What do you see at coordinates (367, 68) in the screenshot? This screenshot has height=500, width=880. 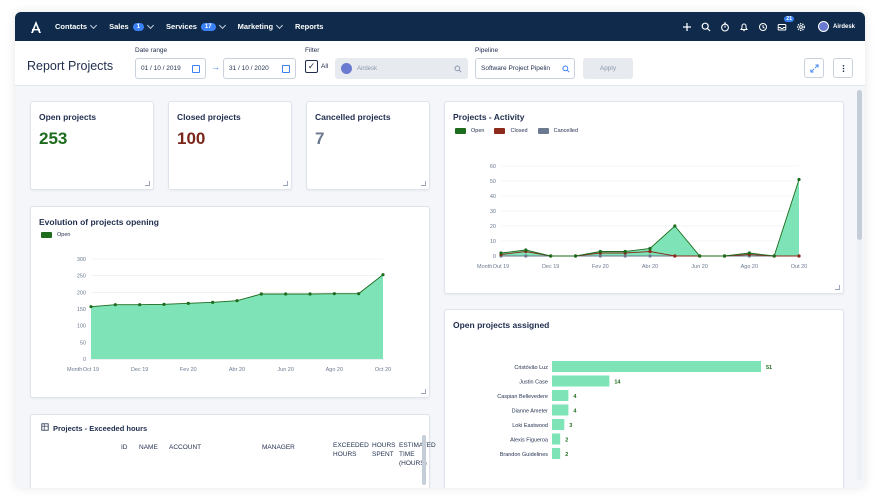 I see `filter-value: Airdesk` at bounding box center [367, 68].